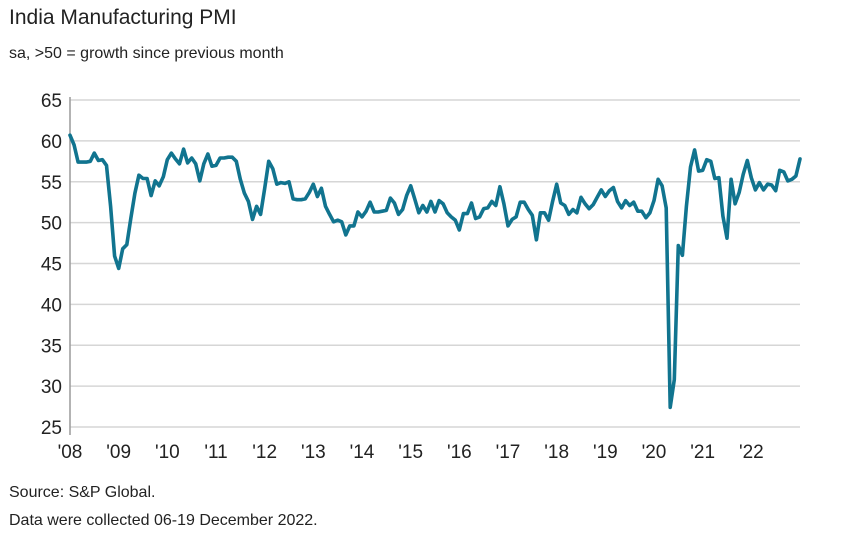 The image size is (867, 549). What do you see at coordinates (70, 452) in the screenshot?
I see `x-tick-label: '08` at bounding box center [70, 452].